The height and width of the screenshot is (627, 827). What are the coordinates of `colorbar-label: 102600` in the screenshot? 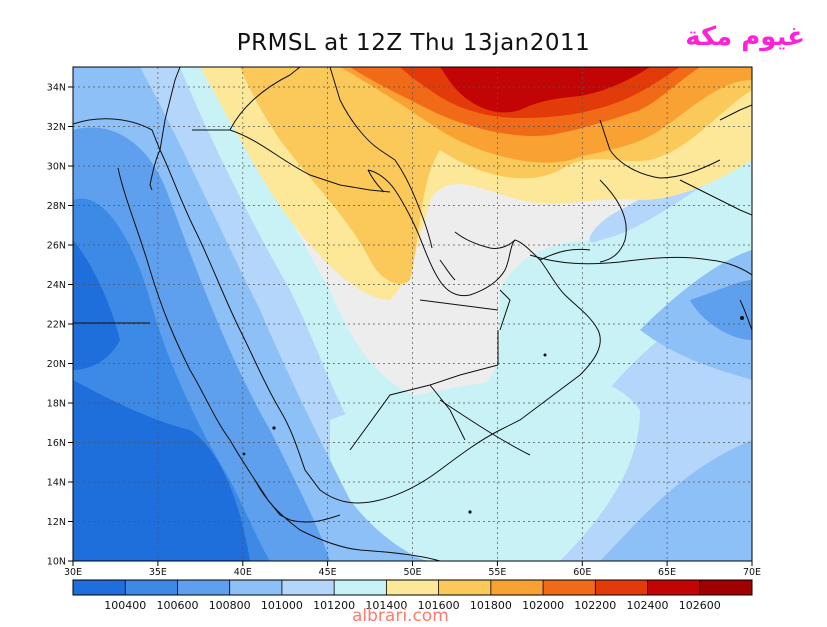 It's located at (700, 605).